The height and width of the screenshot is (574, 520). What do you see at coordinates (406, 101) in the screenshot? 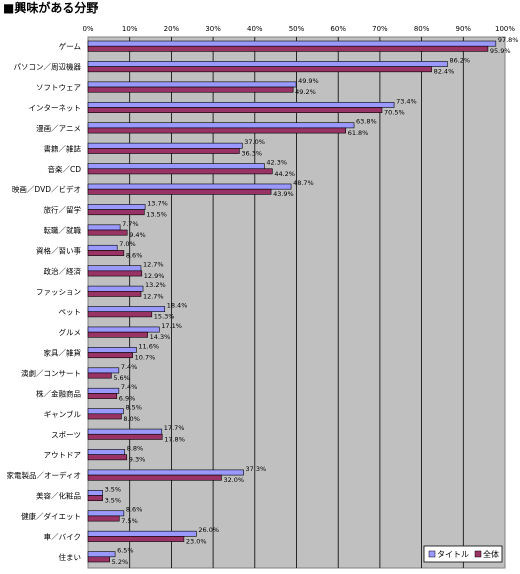
I see `data-label-title: 73.4%` at bounding box center [406, 101].